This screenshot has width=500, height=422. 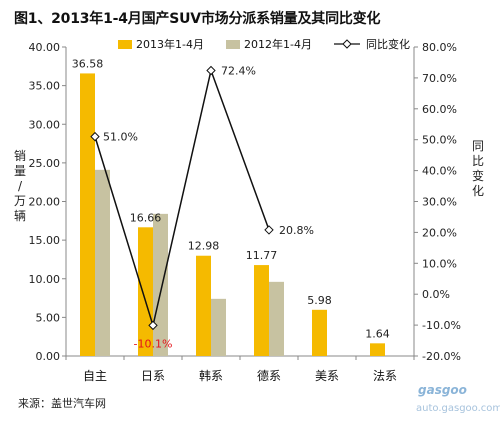 What do you see at coordinates (478, 168) in the screenshot?
I see `y-axis-title-right: 同比变化` at bounding box center [478, 168].